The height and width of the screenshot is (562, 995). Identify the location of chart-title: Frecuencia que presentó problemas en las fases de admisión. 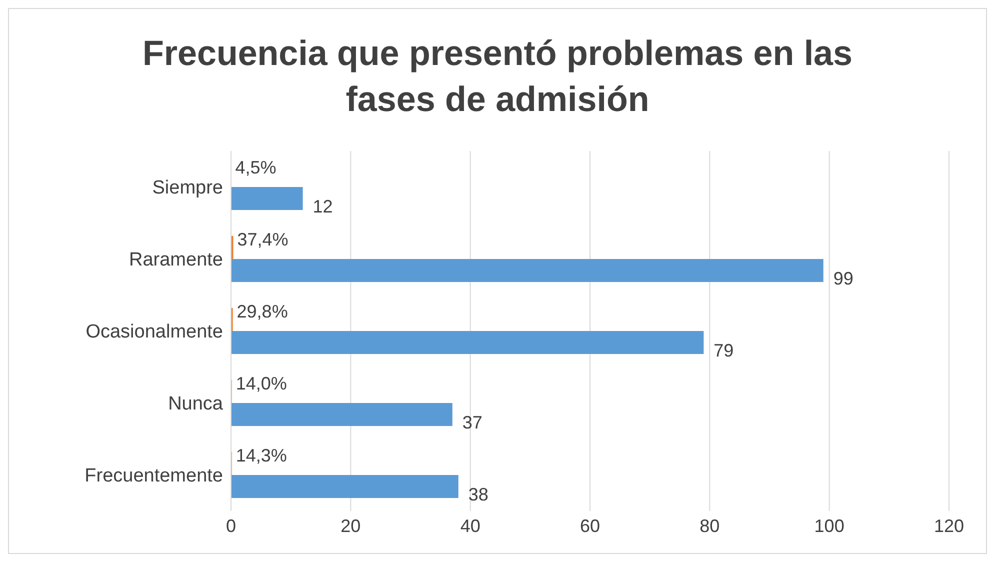
(498, 77).